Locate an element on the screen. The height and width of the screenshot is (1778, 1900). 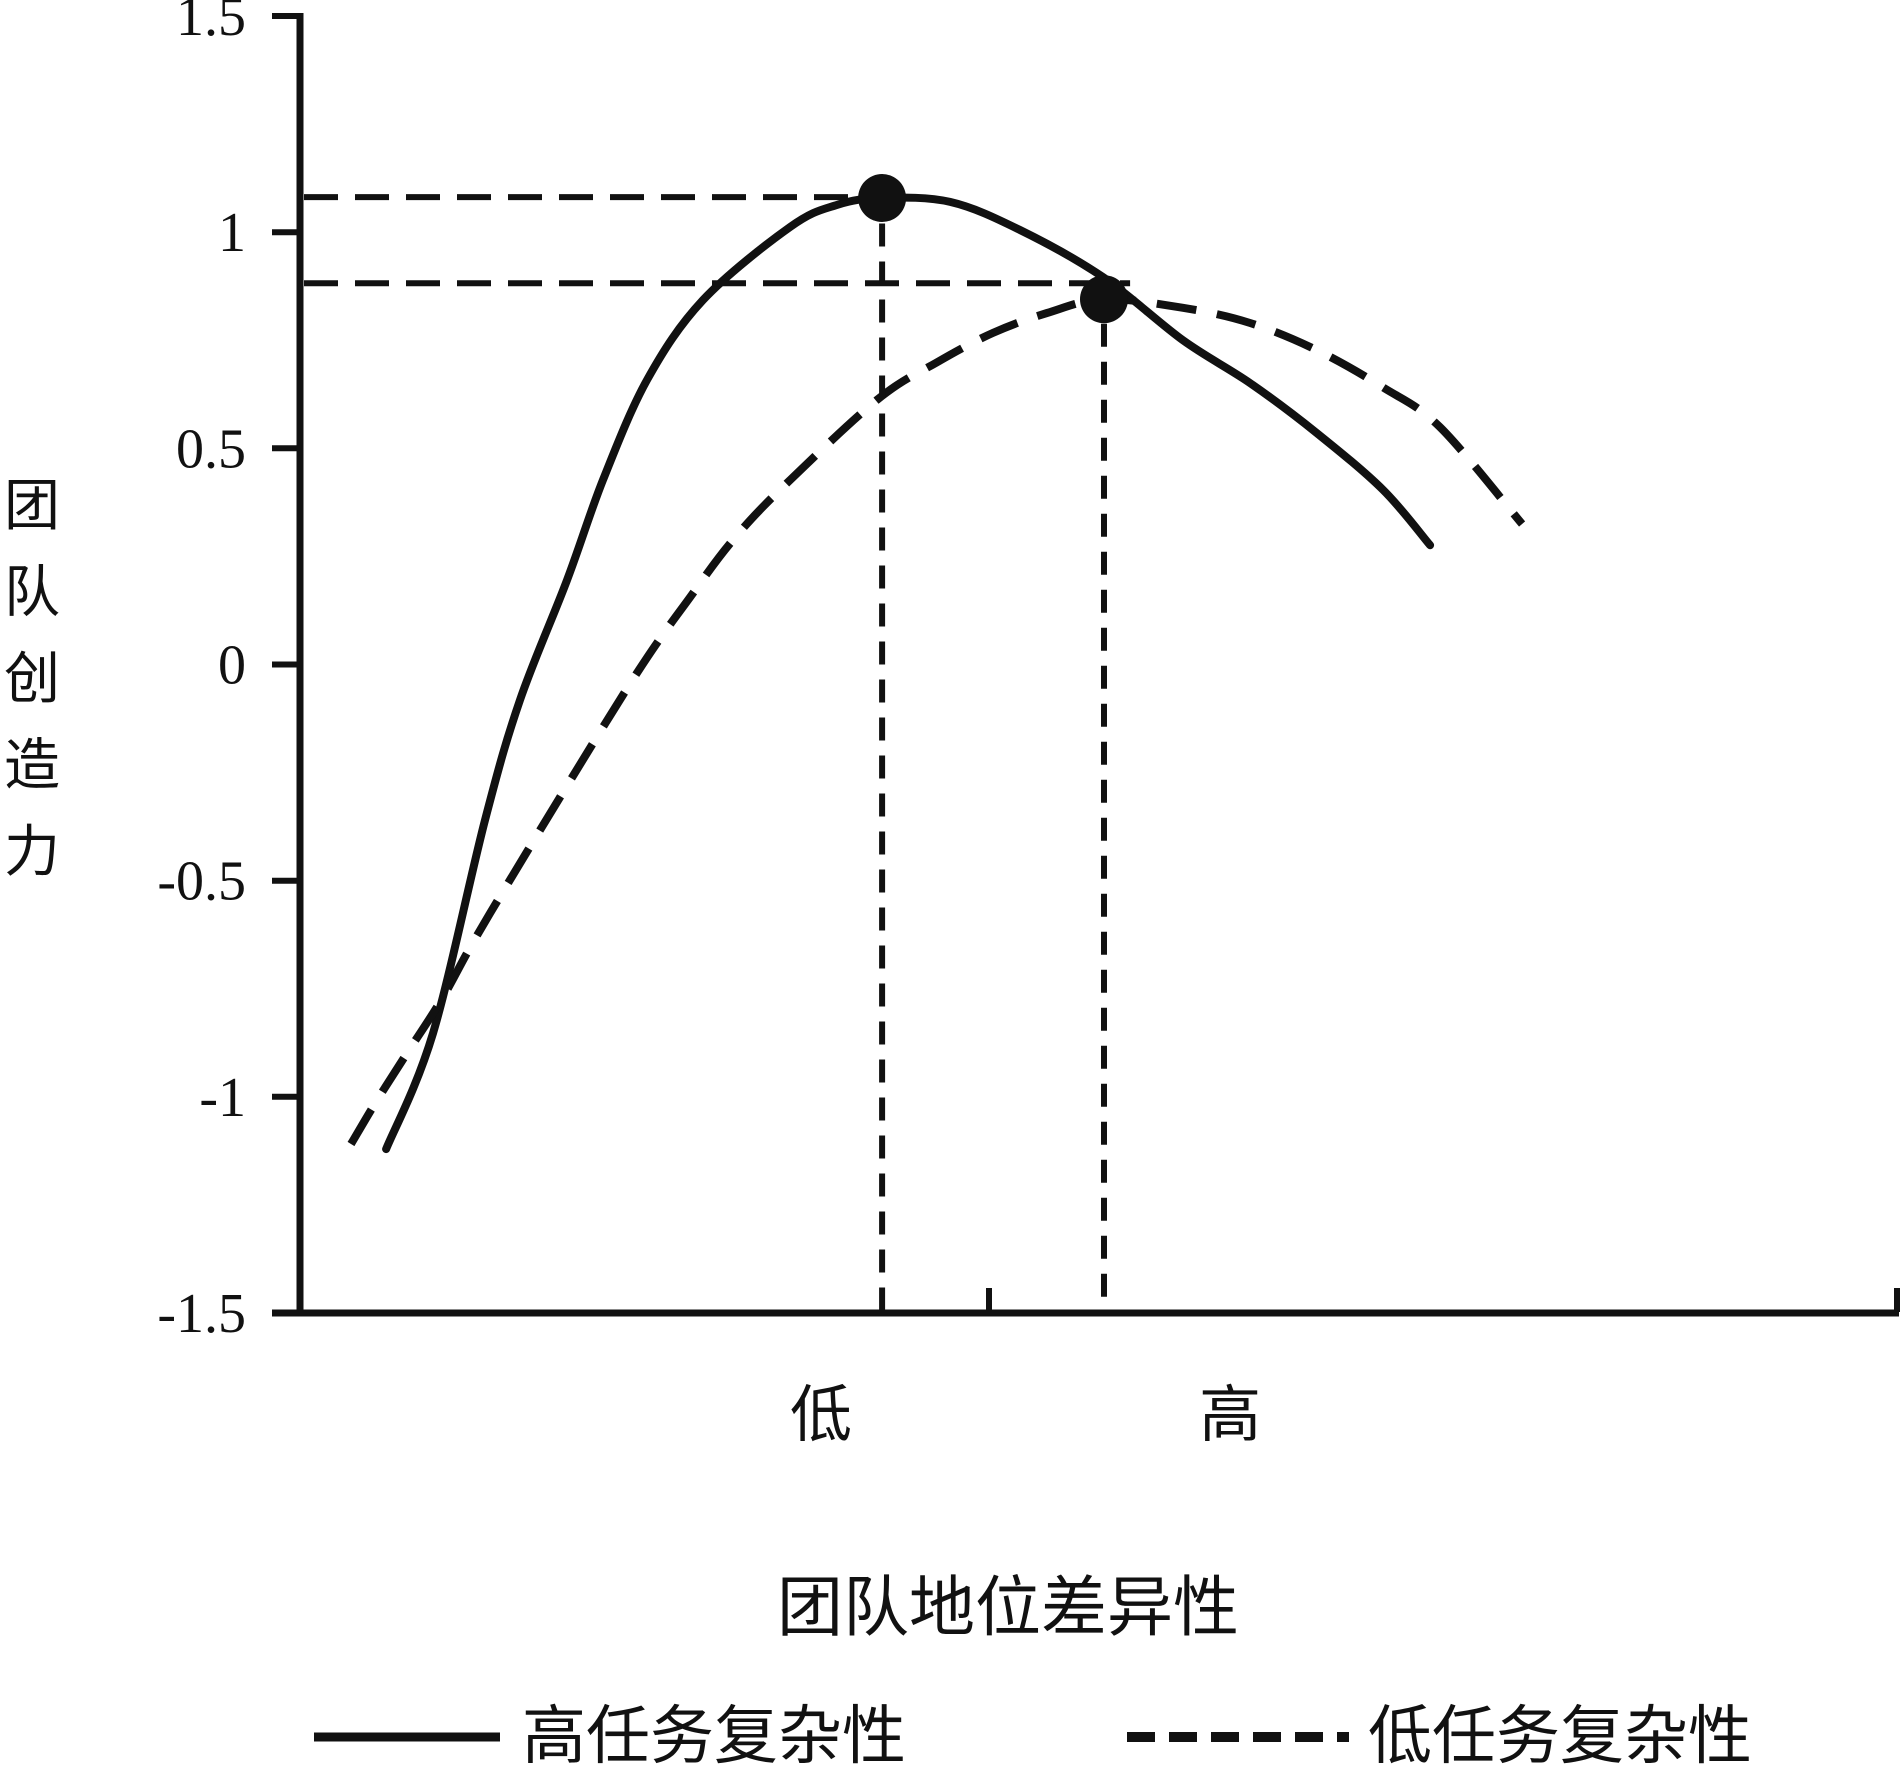
legend-label-low-complexity: 低任务复杂性 is located at coordinates (1560, 1736).